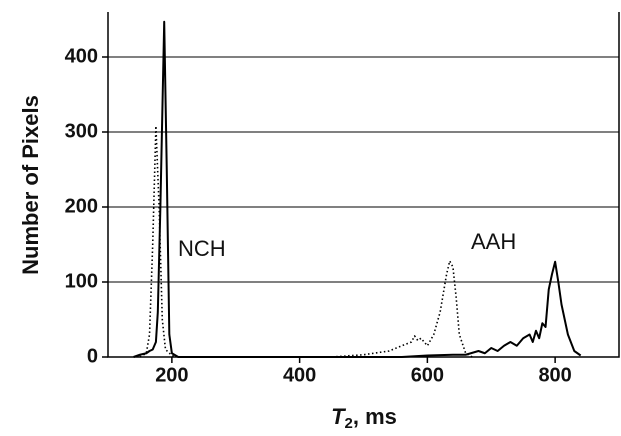 The width and height of the screenshot is (621, 436). Describe the element at coordinates (81, 56) in the screenshot. I see `y-tick-label: 400` at that location.